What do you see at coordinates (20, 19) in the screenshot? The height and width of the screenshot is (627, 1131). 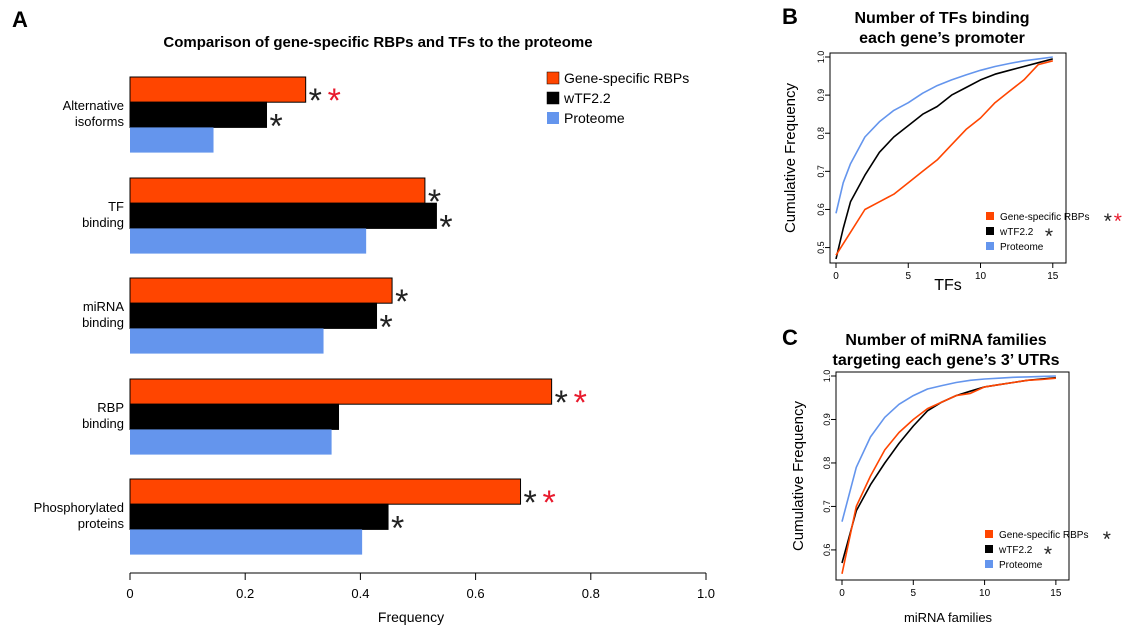 I see `panel-letter: A` at bounding box center [20, 19].